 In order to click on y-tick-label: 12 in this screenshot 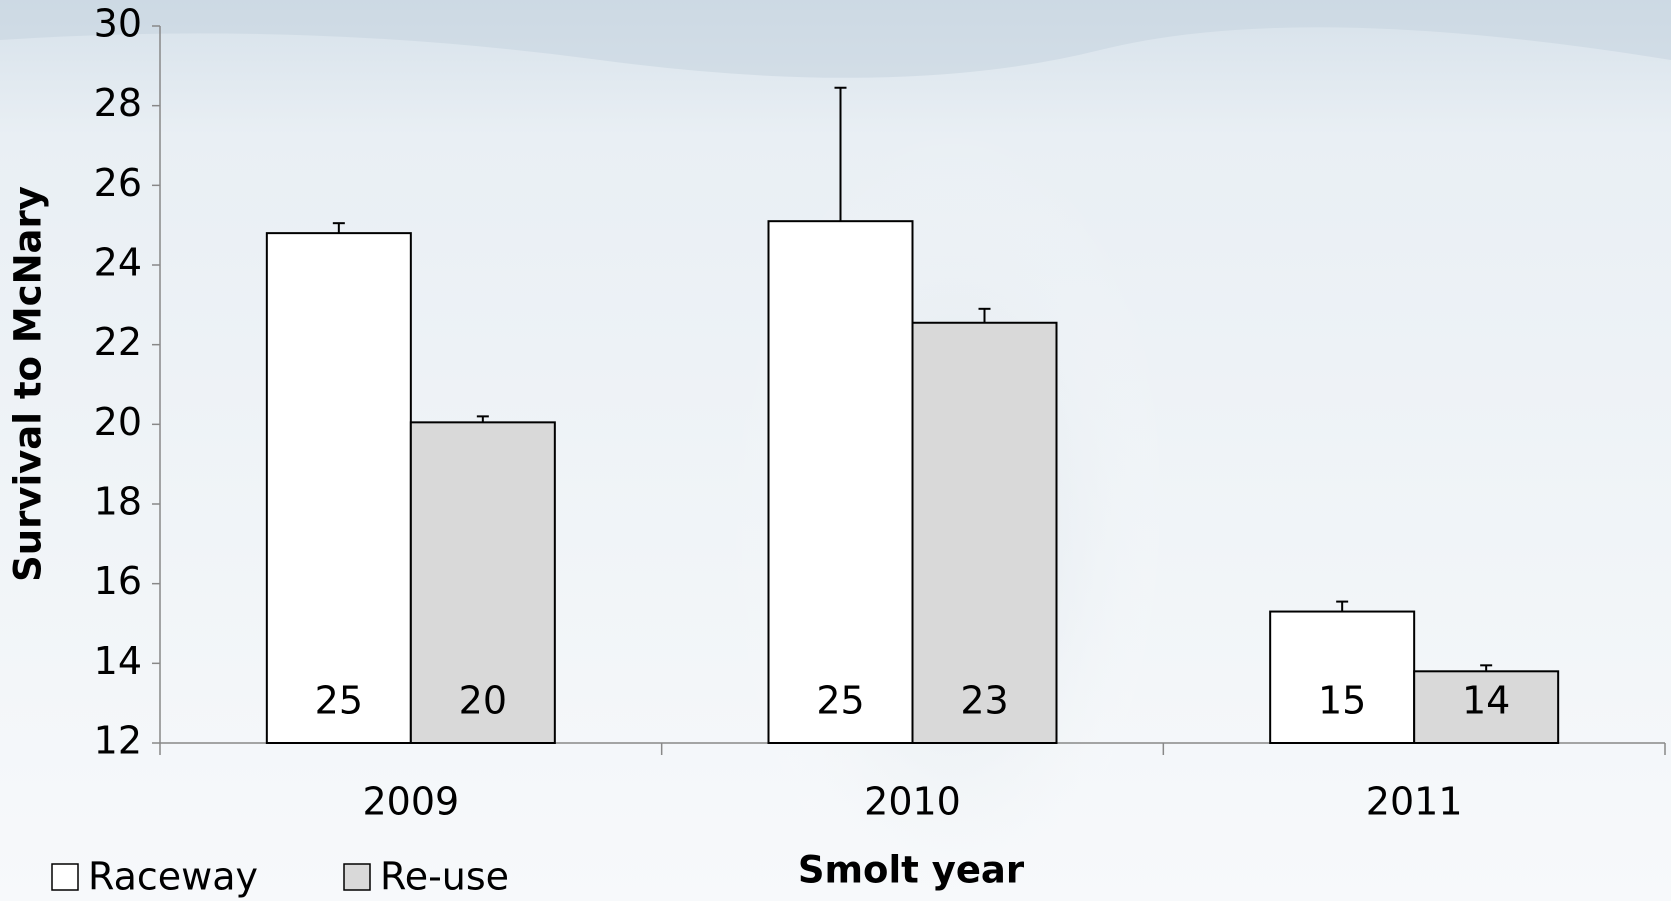, I will do `click(118, 741)`.